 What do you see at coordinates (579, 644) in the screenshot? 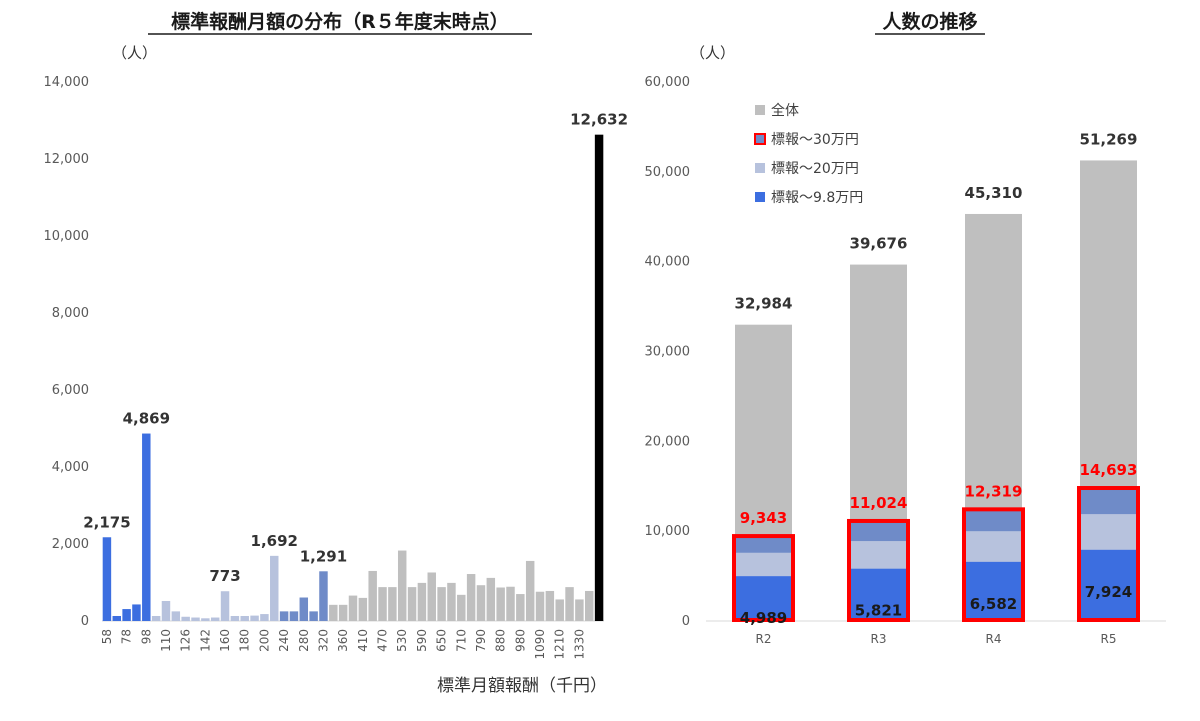
I see `left-x-tick-label: 1330` at bounding box center [579, 644].